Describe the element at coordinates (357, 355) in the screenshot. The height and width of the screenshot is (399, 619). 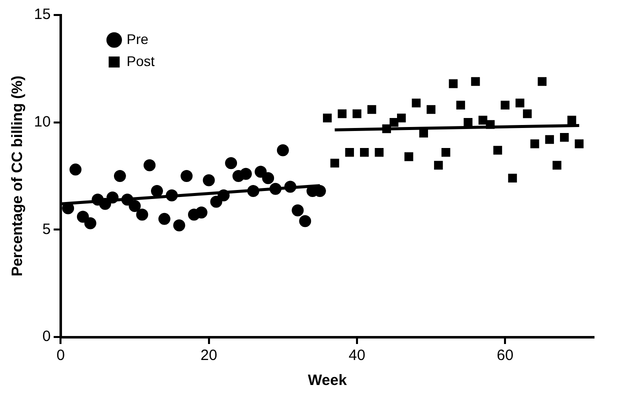
I see `x-tick-label: 40` at that location.